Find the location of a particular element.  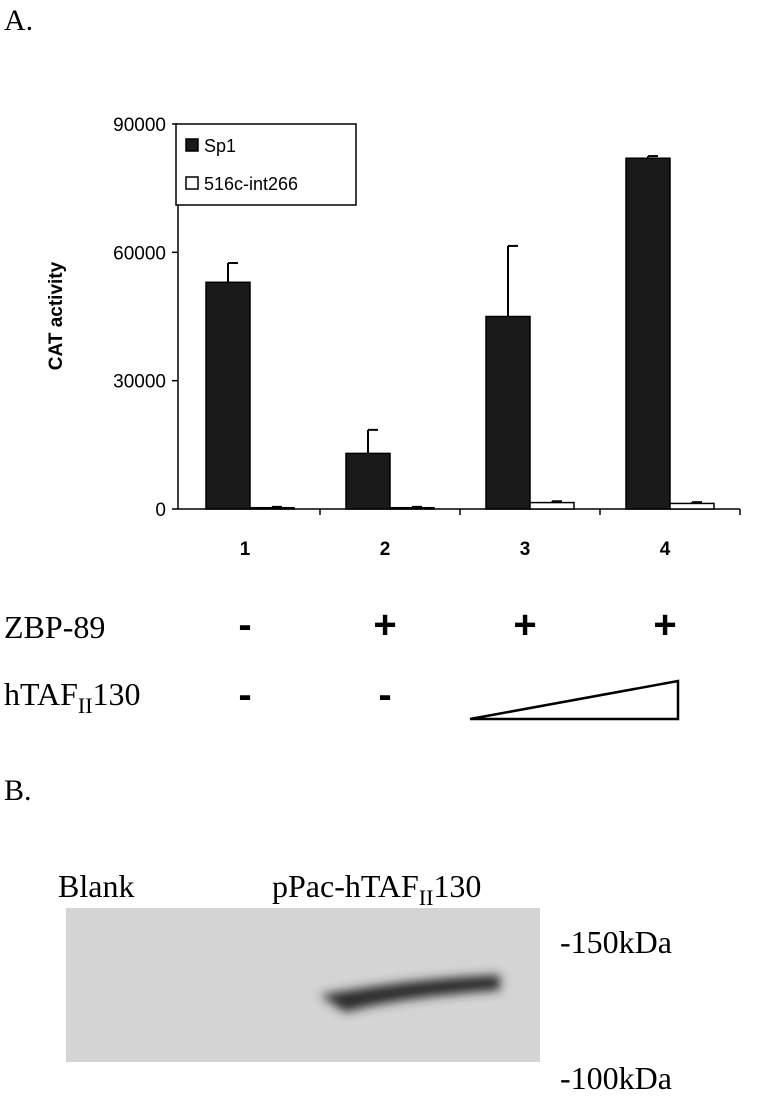

panel-label: A. is located at coordinates (18, 20).